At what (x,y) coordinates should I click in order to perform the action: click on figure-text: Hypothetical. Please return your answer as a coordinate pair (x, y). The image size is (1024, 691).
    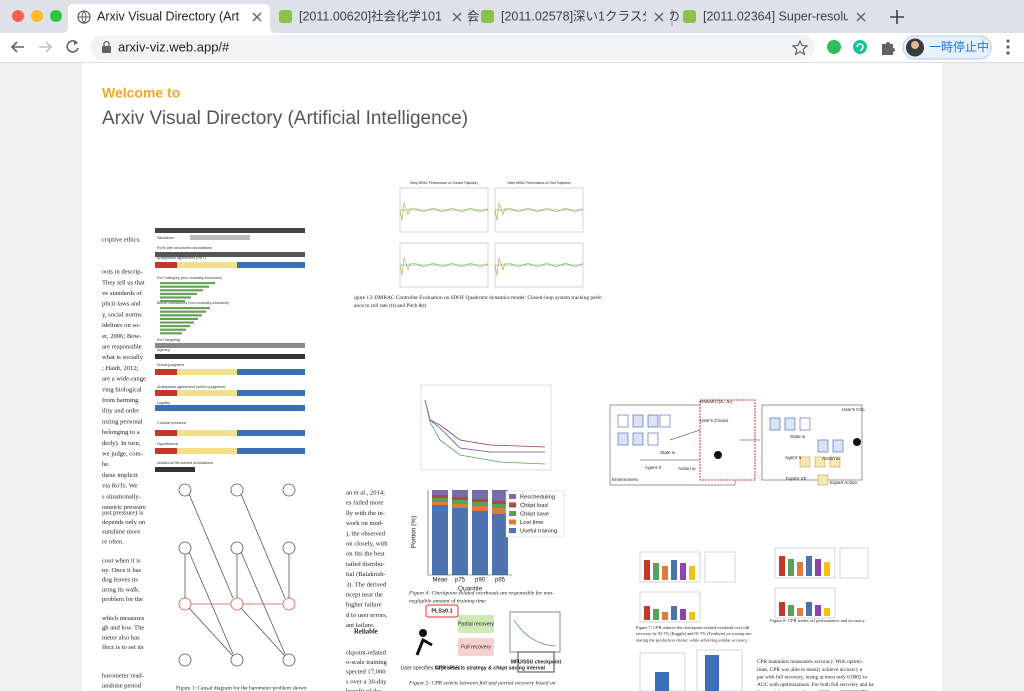
    Looking at the image, I should click on (167, 444).